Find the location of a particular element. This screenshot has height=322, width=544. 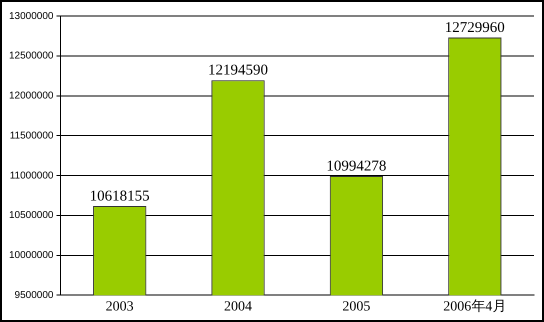

x-tick-label: 2004 is located at coordinates (238, 306).